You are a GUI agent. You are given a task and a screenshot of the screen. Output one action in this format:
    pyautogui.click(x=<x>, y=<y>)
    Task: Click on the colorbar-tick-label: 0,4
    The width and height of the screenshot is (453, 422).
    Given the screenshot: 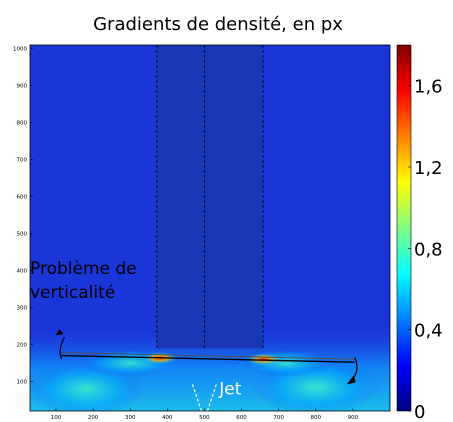 What is the action you would take?
    pyautogui.click(x=428, y=331)
    